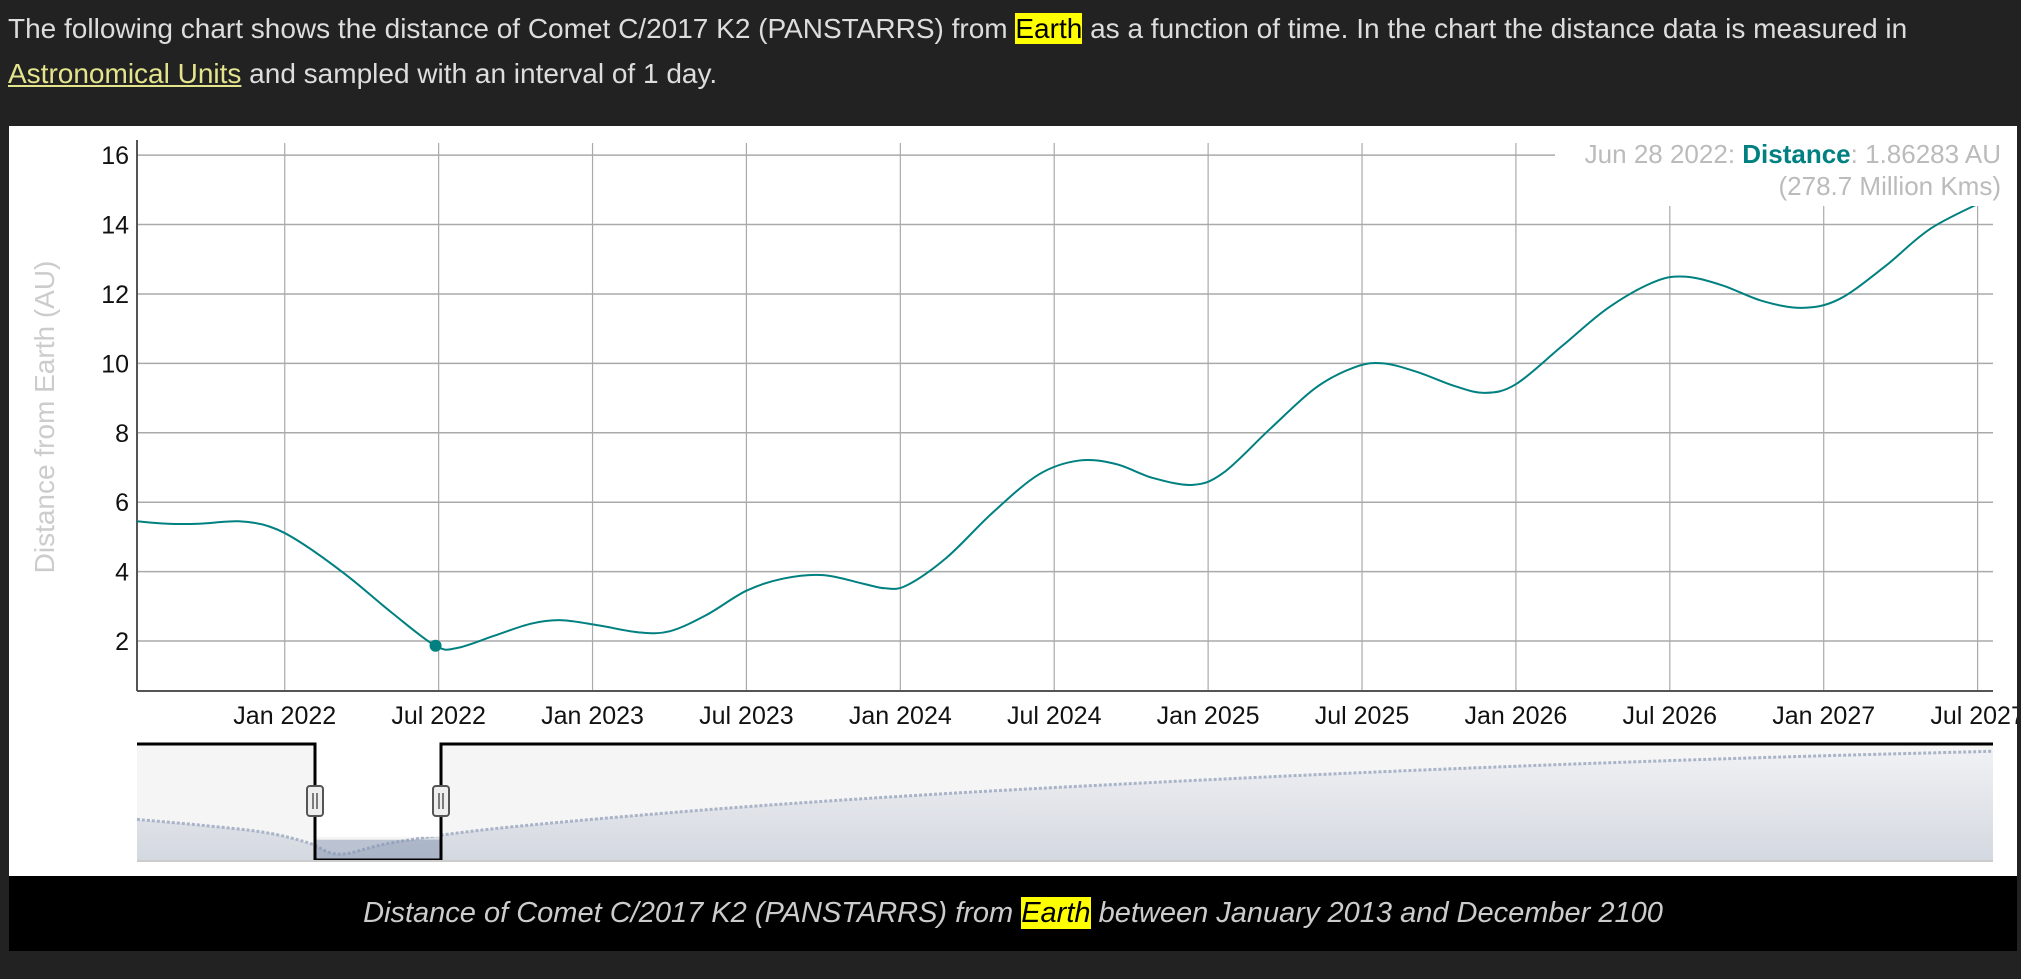  What do you see at coordinates (378, 849) in the screenshot?
I see `navigator-selected-area` at bounding box center [378, 849].